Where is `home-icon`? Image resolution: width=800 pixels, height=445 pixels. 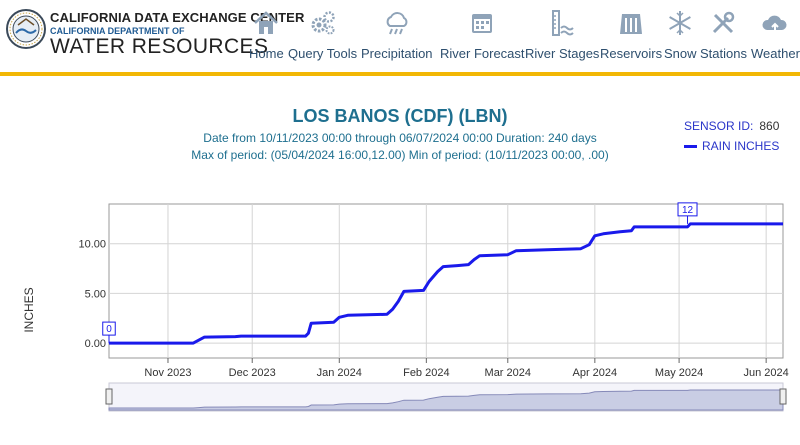 home-icon is located at coordinates (266, 22).